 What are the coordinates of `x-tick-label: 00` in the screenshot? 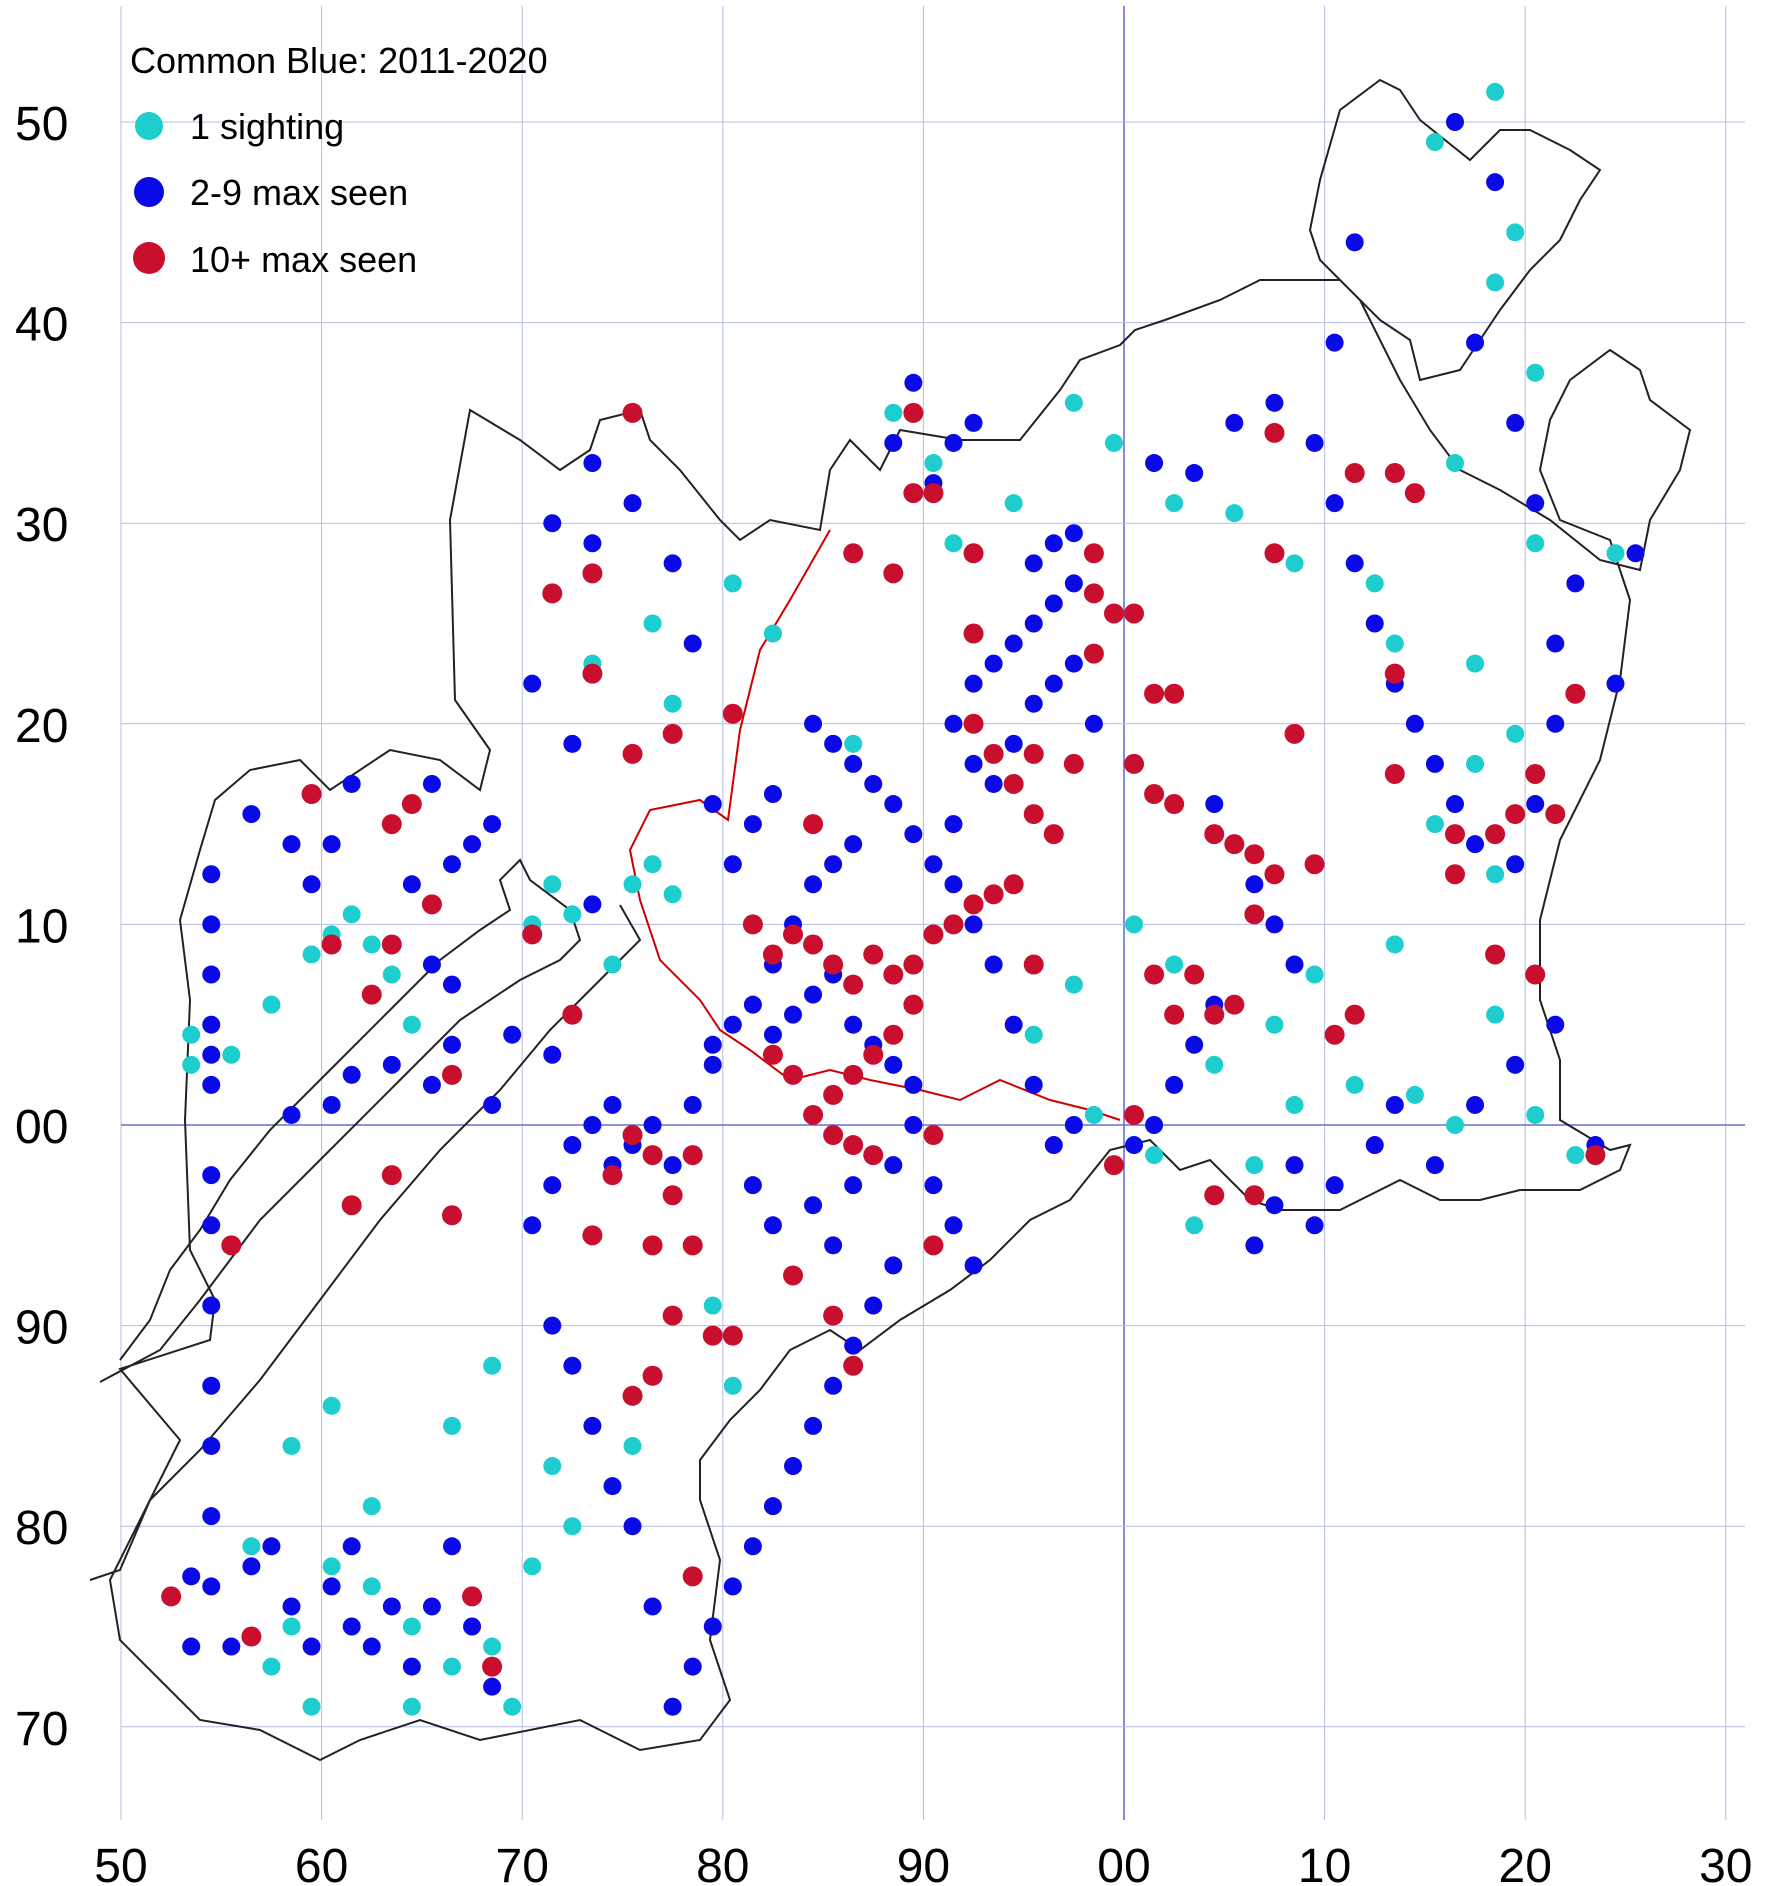 It's located at (1123, 1863).